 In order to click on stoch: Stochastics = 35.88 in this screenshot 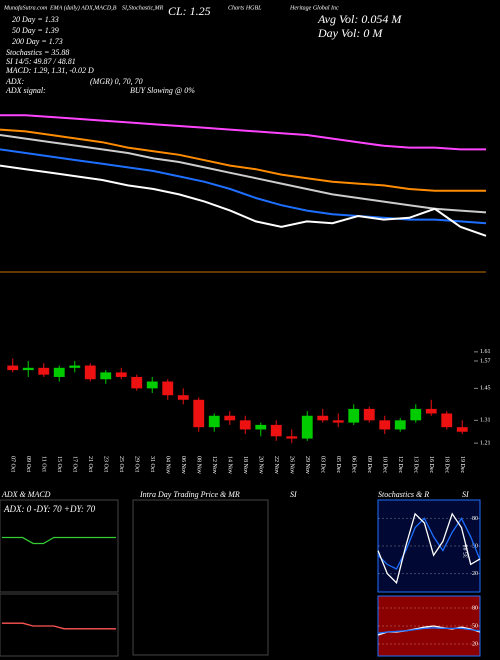, I will do `click(37, 52)`.